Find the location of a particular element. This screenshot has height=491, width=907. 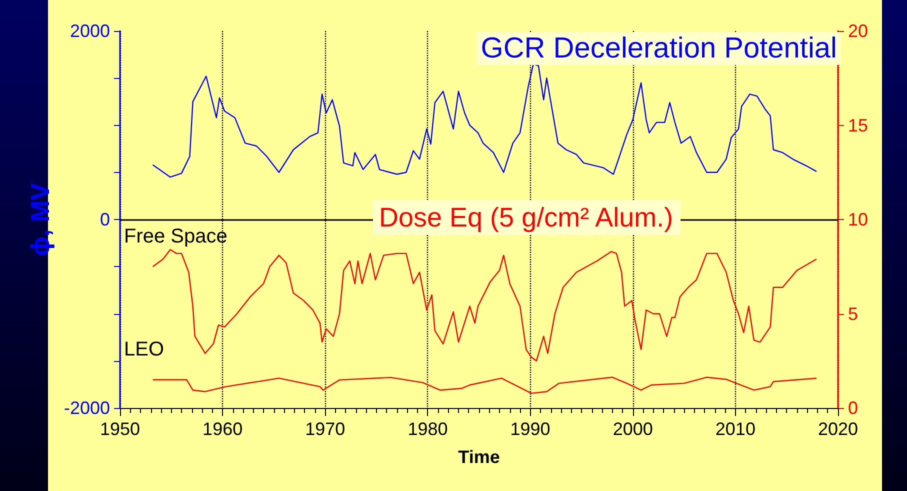

y2-tick-label: 20 is located at coordinates (858, 31).